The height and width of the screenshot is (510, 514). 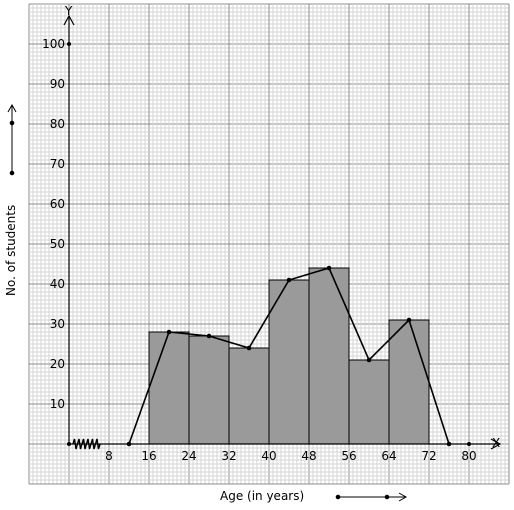 I want to click on origin-point, so click(x=69, y=444).